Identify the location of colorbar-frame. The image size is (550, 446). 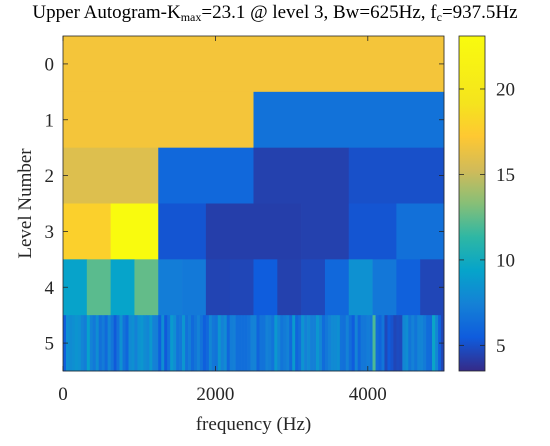
(472, 203).